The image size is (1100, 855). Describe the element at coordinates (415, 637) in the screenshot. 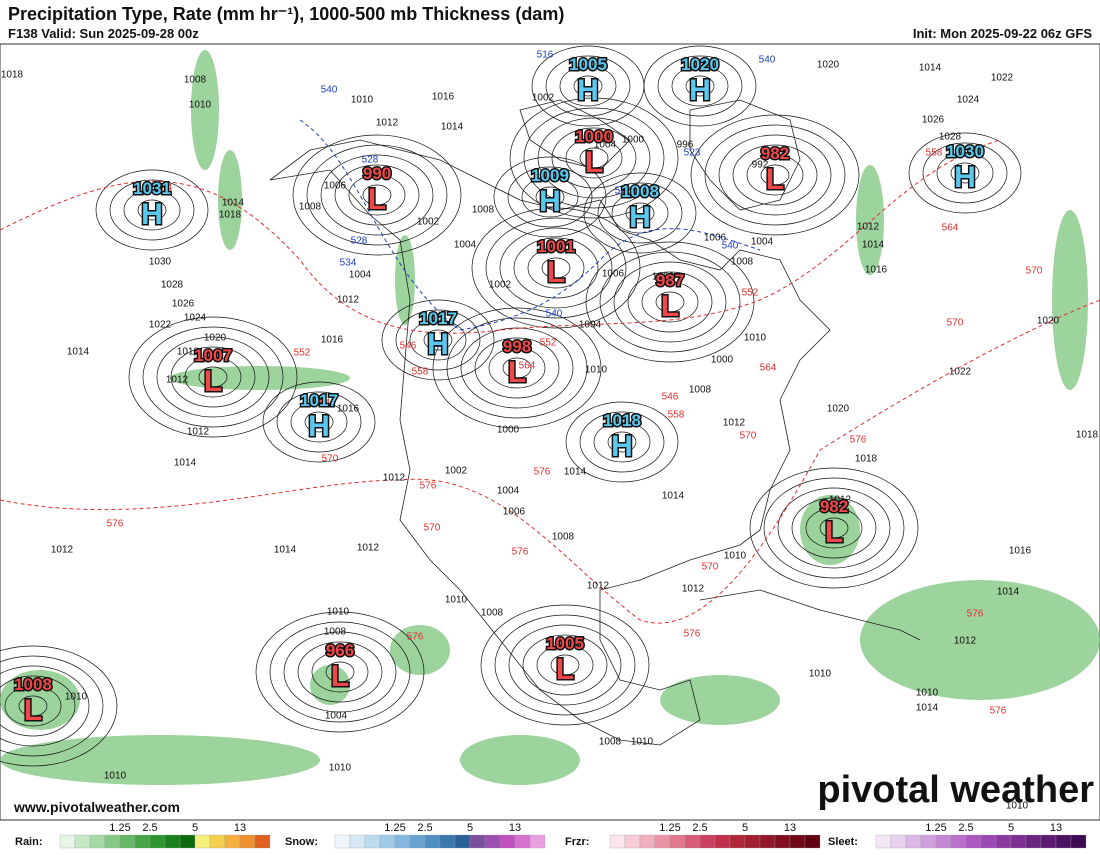

I see `thickness-label: 576` at that location.